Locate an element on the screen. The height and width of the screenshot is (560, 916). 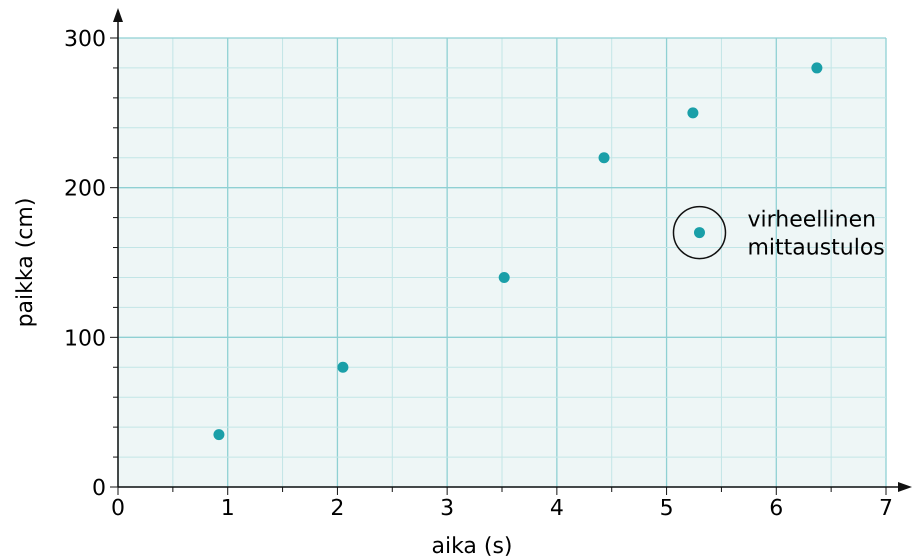
x-axis-title: aika (s) is located at coordinates (472, 546).